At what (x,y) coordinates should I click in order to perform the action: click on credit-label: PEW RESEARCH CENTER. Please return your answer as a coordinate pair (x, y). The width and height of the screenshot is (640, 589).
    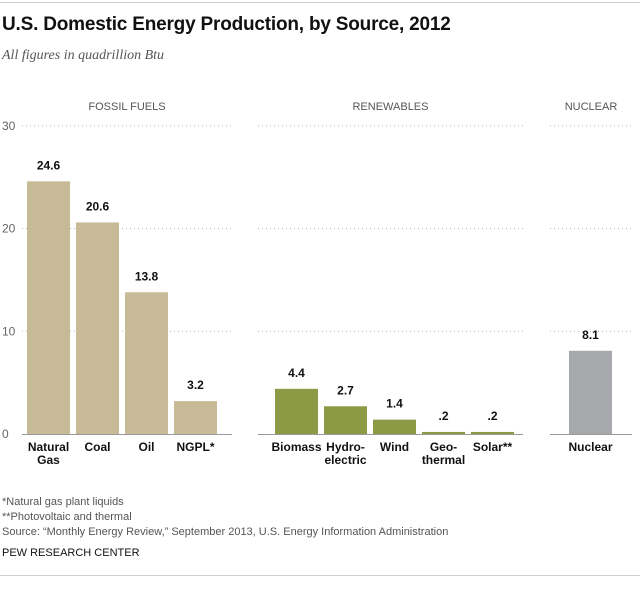
    Looking at the image, I should click on (71, 553).